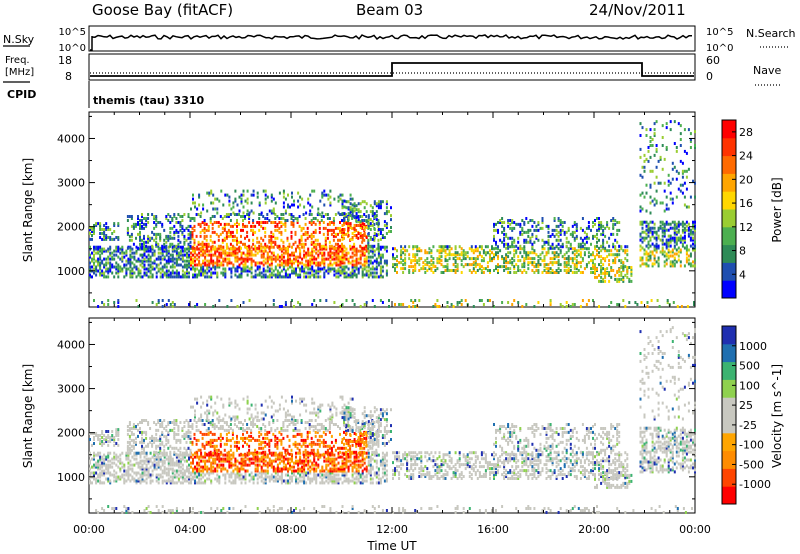 The width and height of the screenshot is (800, 554). Describe the element at coordinates (21, 94) in the screenshot. I see `cpid-label: CPID` at that location.